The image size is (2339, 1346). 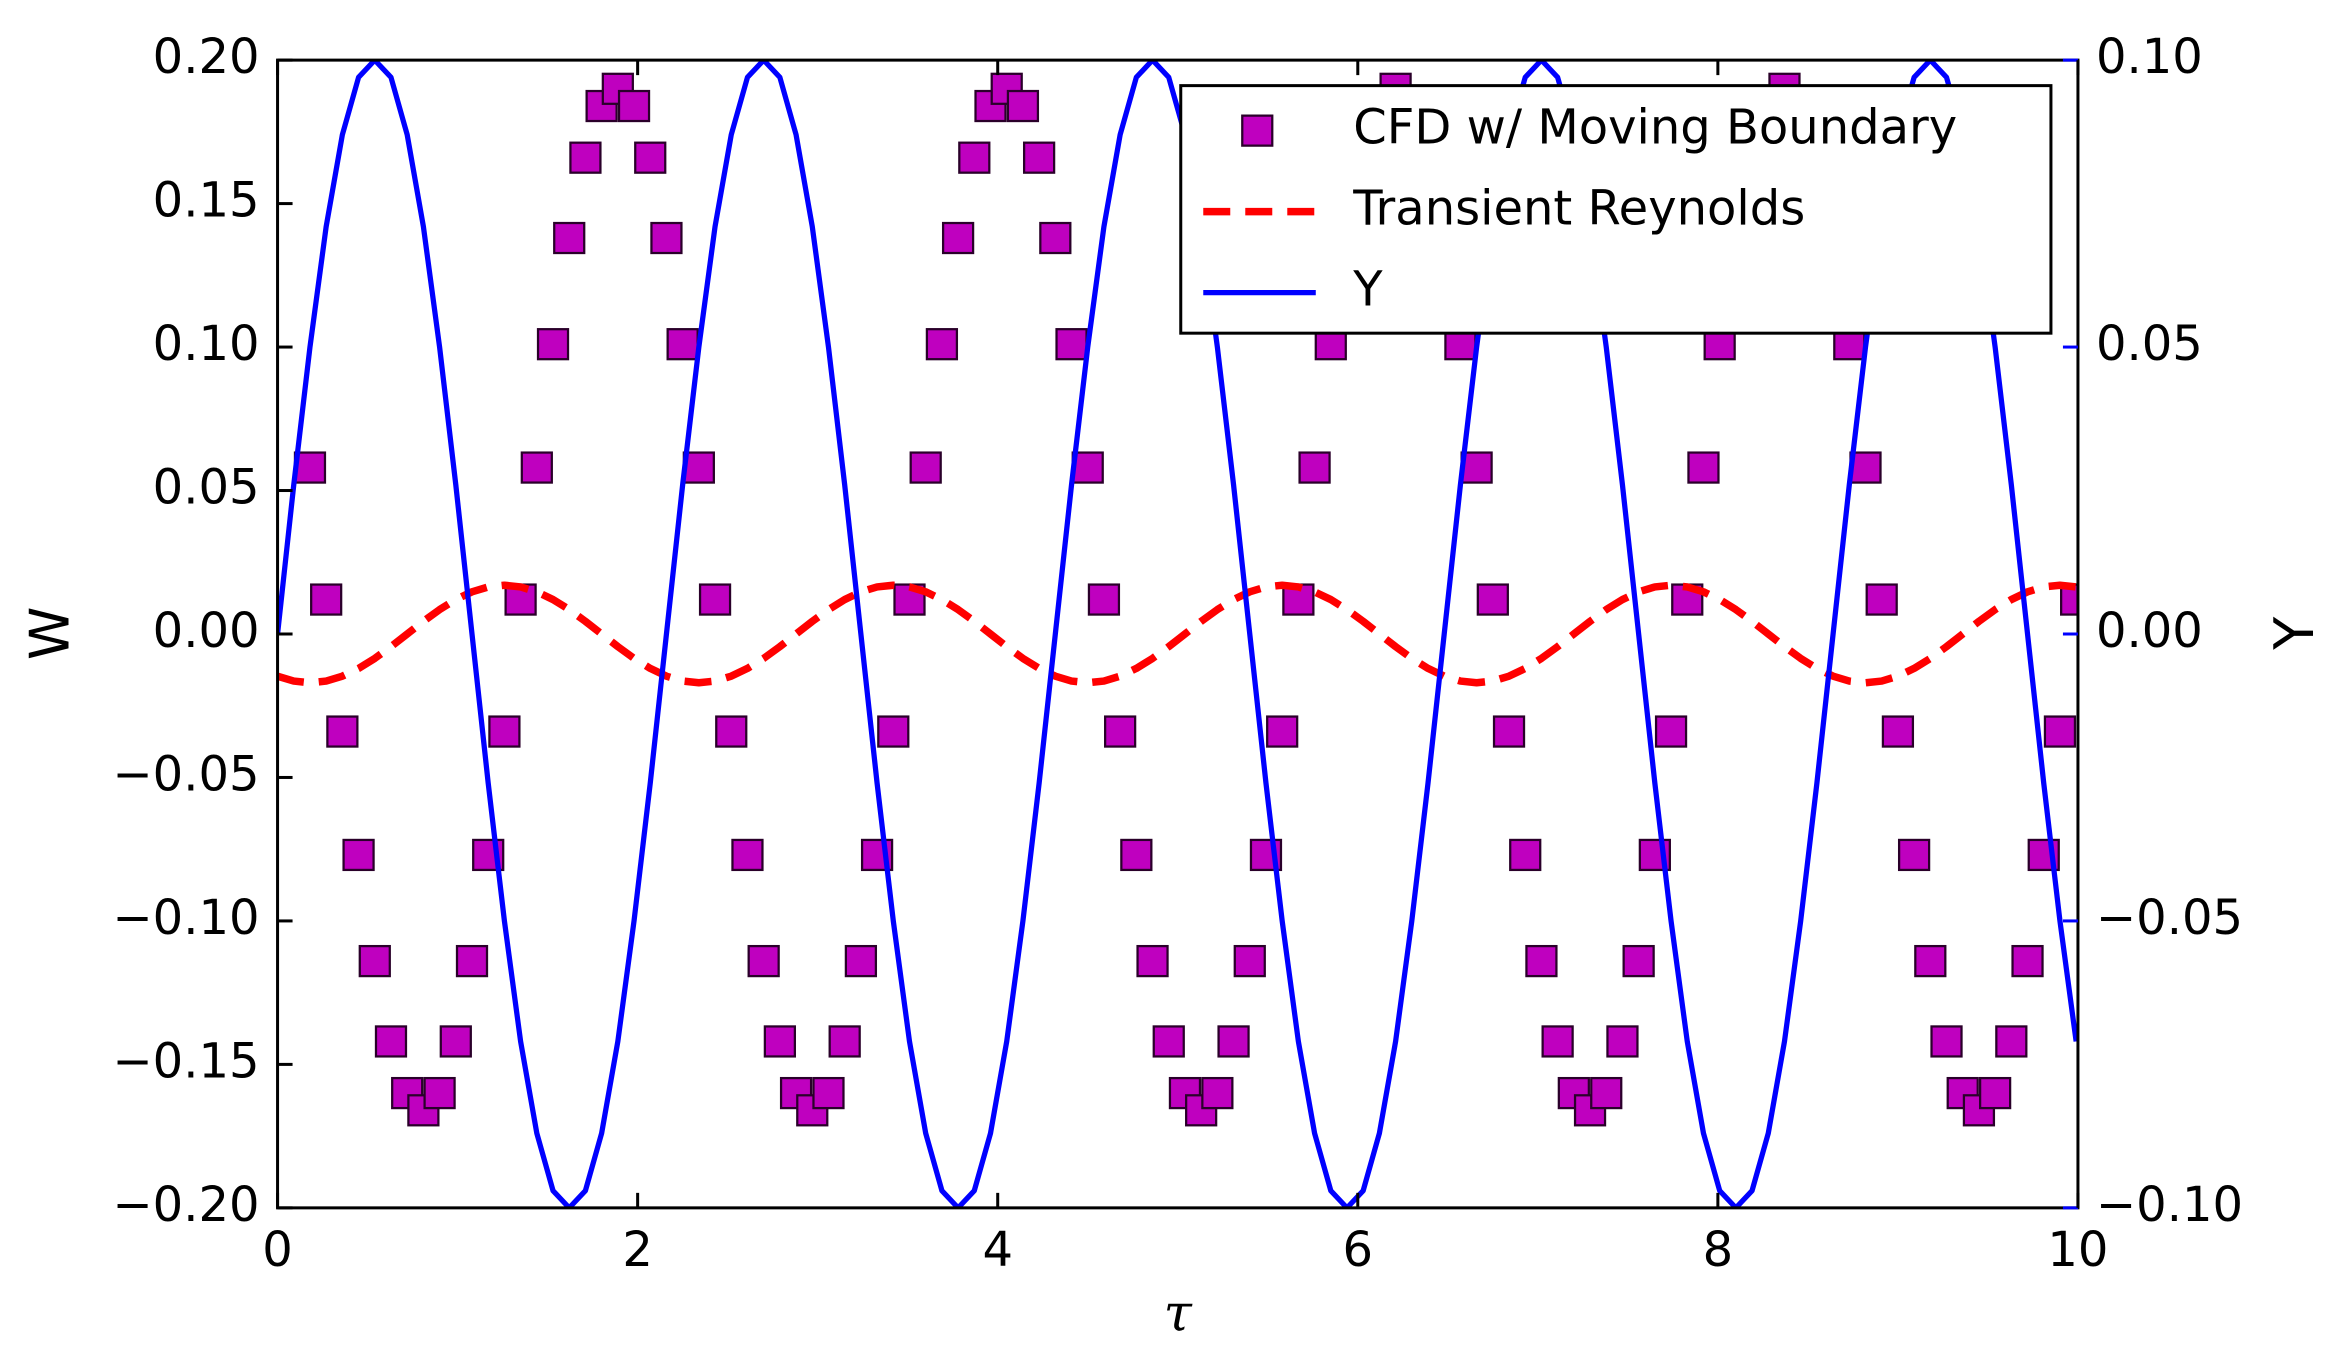 What do you see at coordinates (2149, 57) in the screenshot?
I see `y2-tick-label: 0.10` at bounding box center [2149, 57].